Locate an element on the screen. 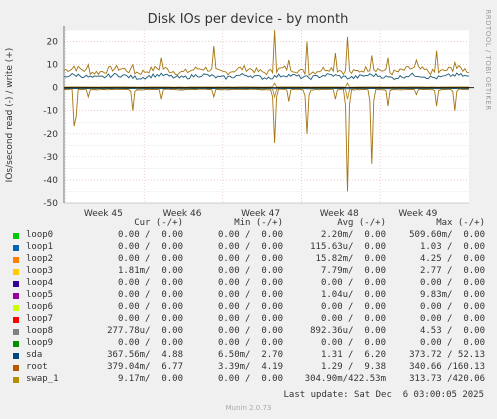 The width and height of the screenshot is (497, 419). series-sda-read is located at coordinates (266, 88).